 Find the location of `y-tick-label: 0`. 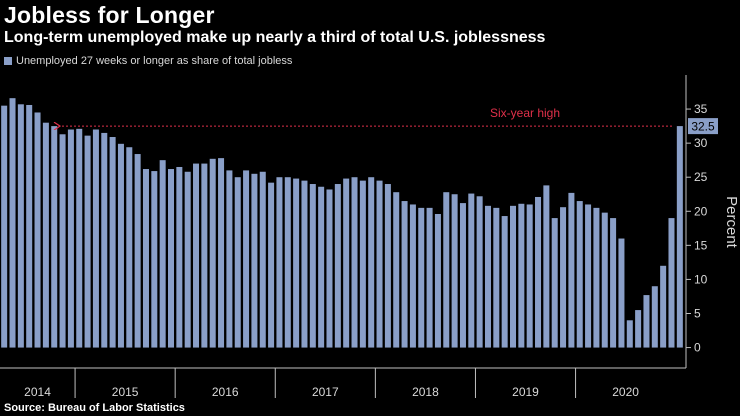

y-tick-label: 0 is located at coordinates (697, 348).